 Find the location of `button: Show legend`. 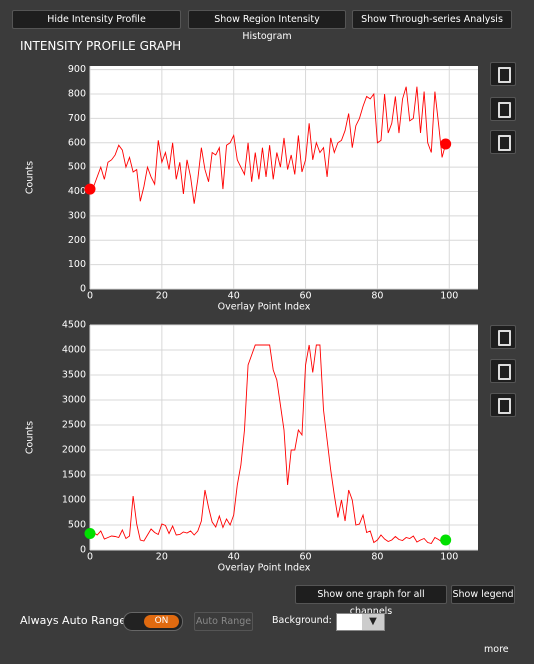

button: Show legend is located at coordinates (483, 594).